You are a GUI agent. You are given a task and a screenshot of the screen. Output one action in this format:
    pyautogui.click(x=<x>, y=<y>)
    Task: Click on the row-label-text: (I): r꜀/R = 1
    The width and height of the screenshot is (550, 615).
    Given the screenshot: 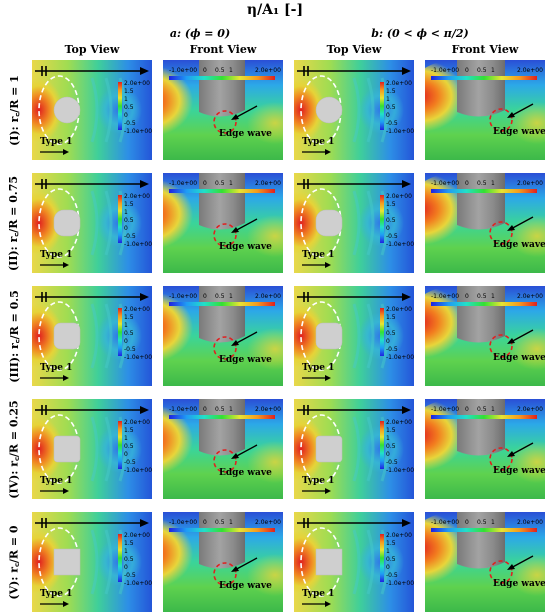 What is the action you would take?
    pyautogui.click(x=14, y=110)
    